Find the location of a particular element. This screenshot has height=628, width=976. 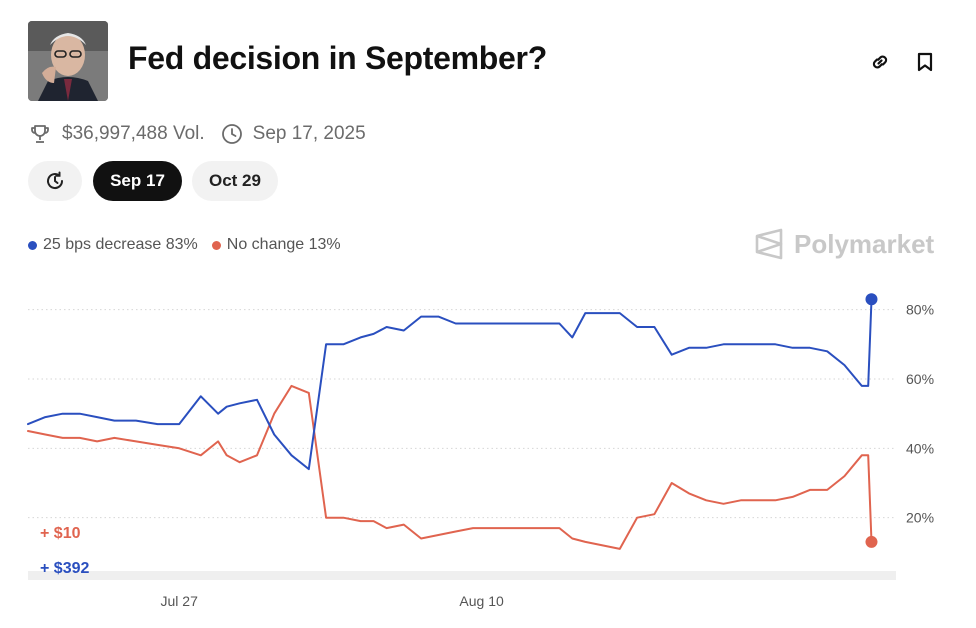

chart-legend: 25 bps decrease 83% No change 13% is located at coordinates (191, 245).